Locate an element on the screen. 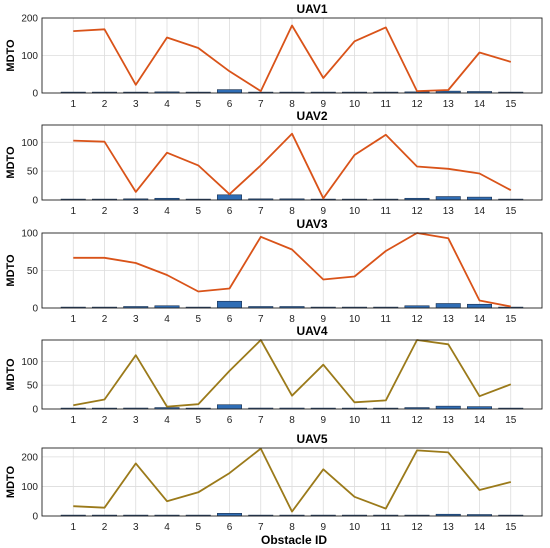 This screenshot has width=550, height=548. y-tick-label: 200 is located at coordinates (29, 19).